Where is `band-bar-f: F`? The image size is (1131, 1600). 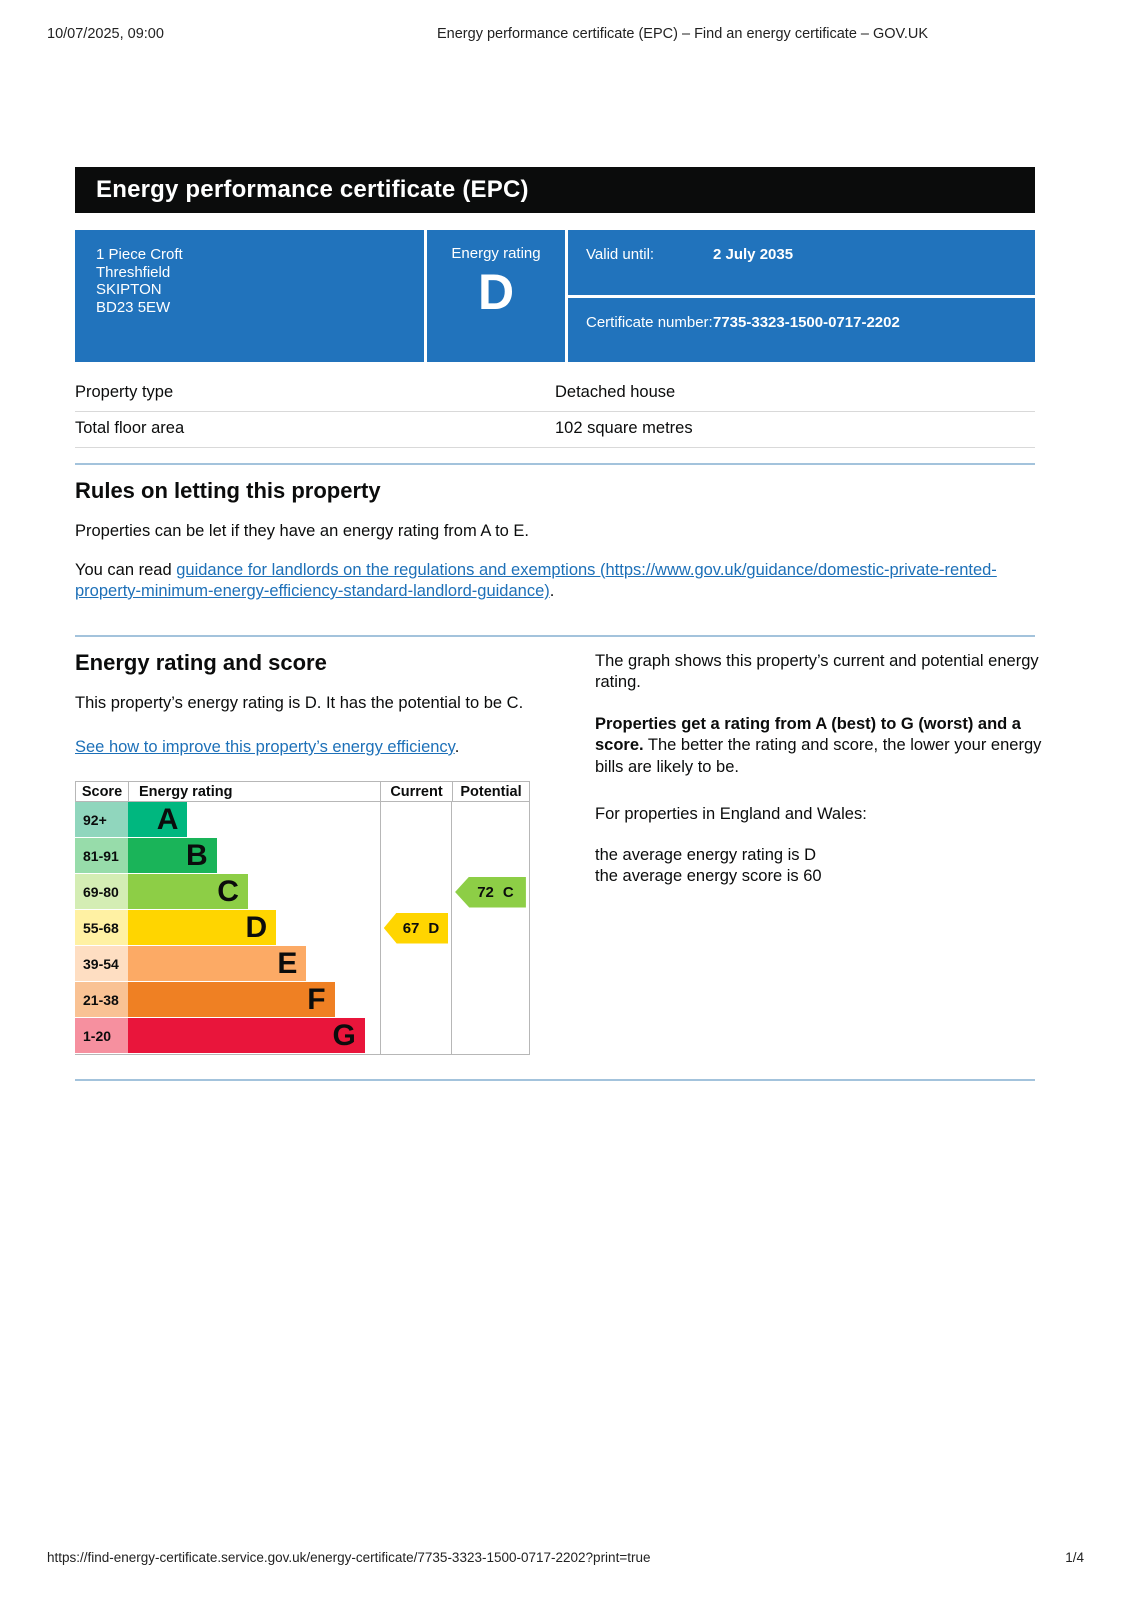
band-bar-f: F is located at coordinates (231, 999).